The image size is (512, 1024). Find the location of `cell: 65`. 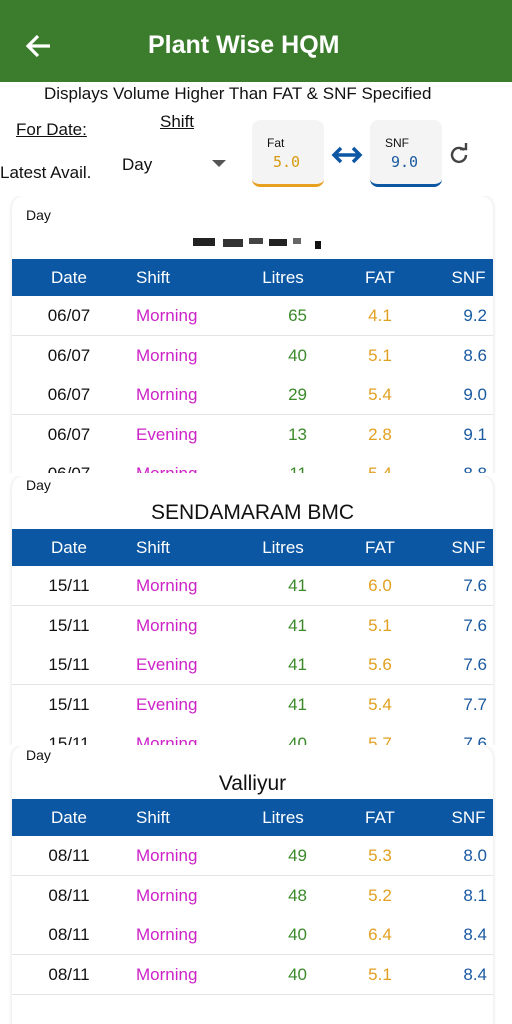

cell: 65 is located at coordinates (297, 315).